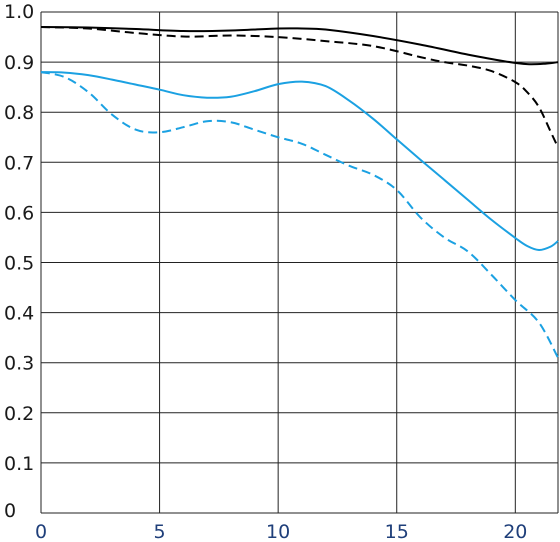  I want to click on y-tick-labels: 0 0.1 0.2 0.3 0.4 0.5 0.6 0.7 0.8 0.9 1.0, so click(19, 261).